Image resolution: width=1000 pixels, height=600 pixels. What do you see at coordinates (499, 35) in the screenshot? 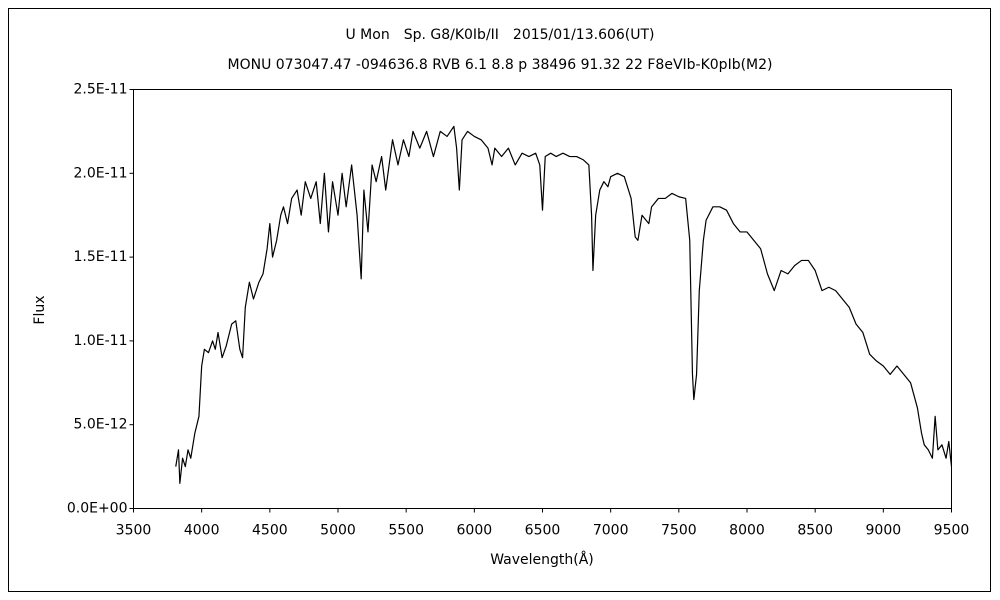
I see `chart-title: U Mon Sp. G8/K0Ib/II 2015/01/13.606(UT)` at bounding box center [499, 35].